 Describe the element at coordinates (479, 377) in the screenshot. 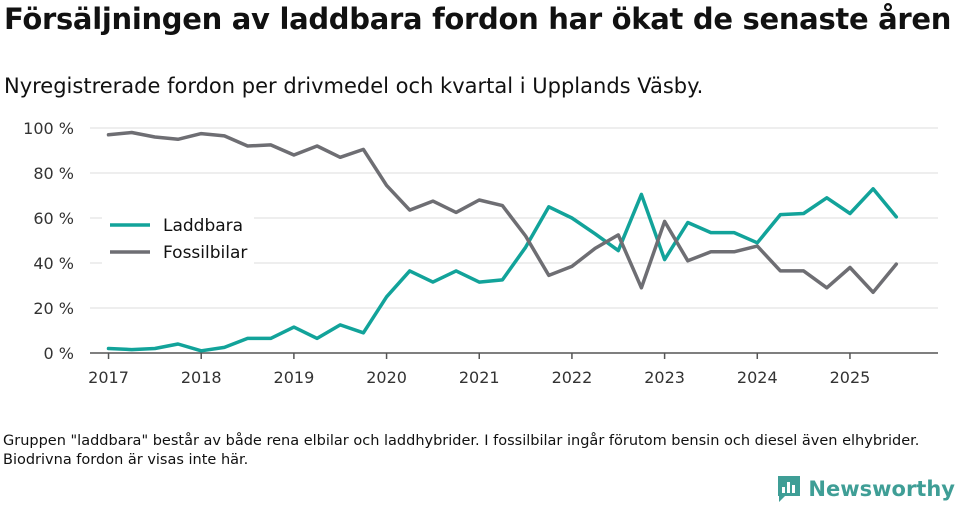

I see `x-tick-label: 2021` at that location.